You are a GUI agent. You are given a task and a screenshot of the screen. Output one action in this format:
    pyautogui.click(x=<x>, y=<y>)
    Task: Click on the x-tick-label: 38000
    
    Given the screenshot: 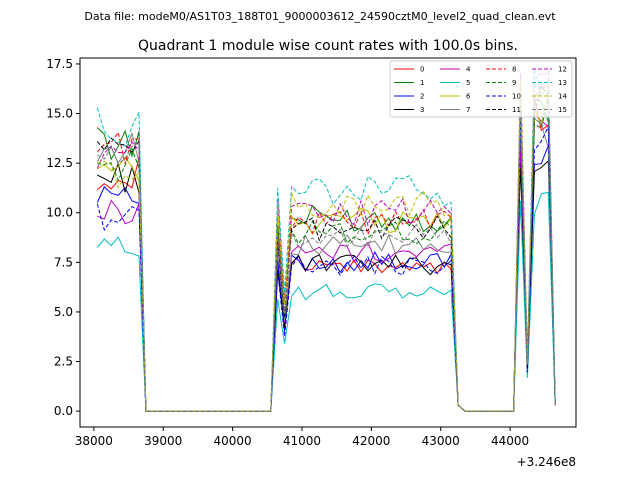 What is the action you would take?
    pyautogui.click(x=94, y=441)
    